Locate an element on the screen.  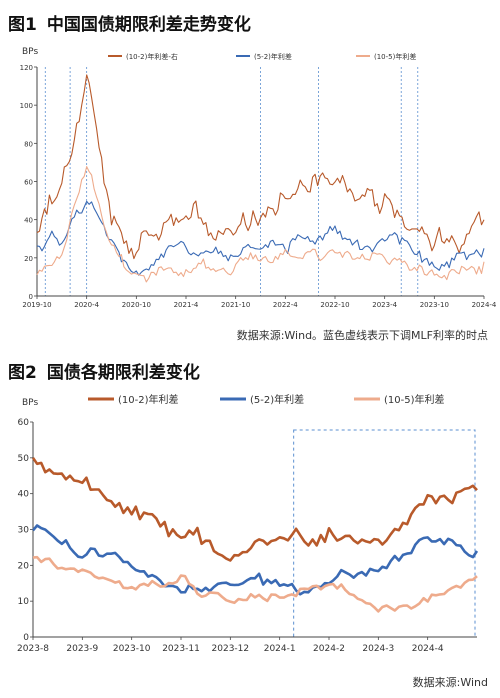
x-tick-label: 2020-10 is located at coordinates (136, 305).